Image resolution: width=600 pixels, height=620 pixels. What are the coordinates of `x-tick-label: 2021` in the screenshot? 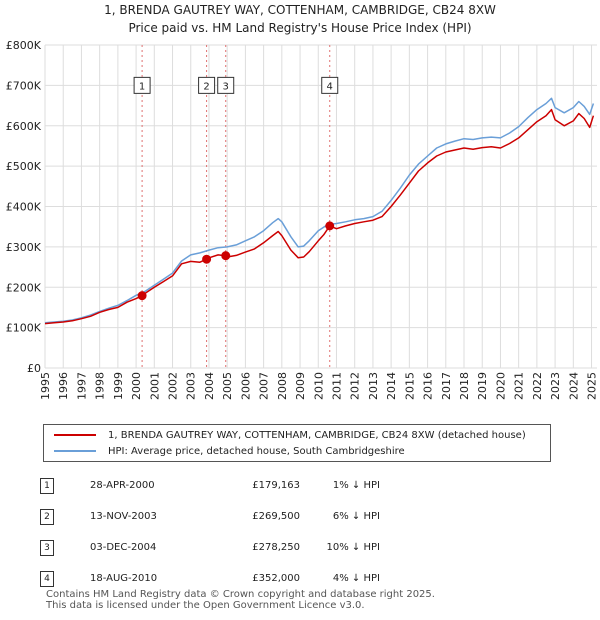 It's located at (519, 386).